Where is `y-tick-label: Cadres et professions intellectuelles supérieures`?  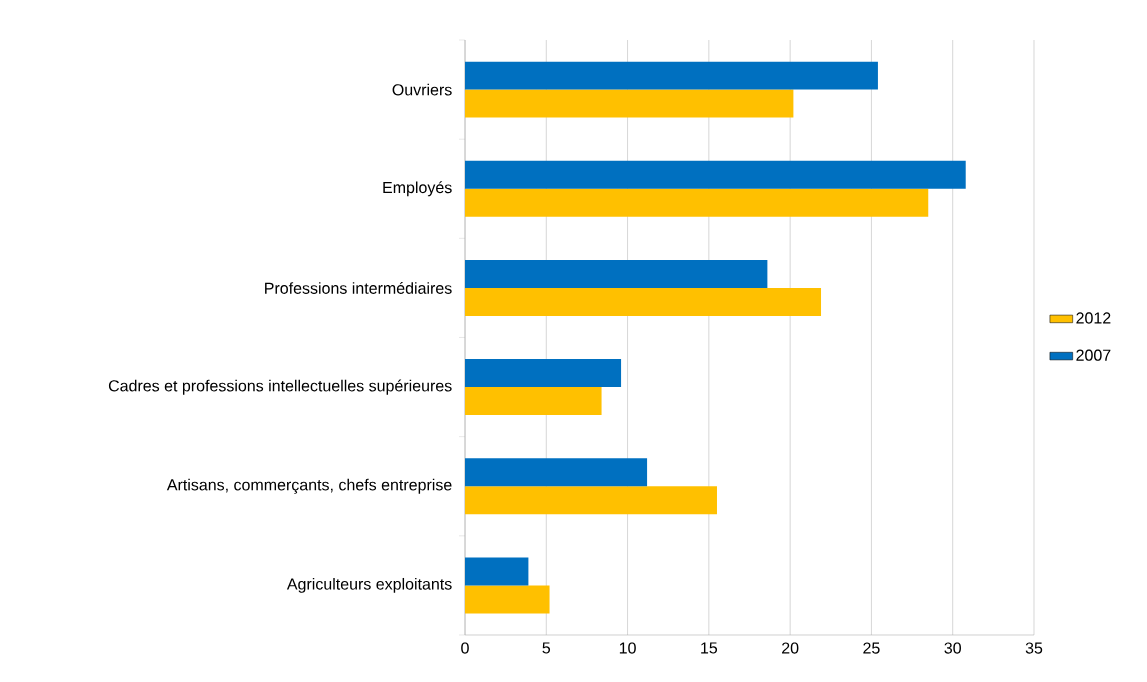 y-tick-label: Cadres et professions intellectuelles supérieures is located at coordinates (280, 387).